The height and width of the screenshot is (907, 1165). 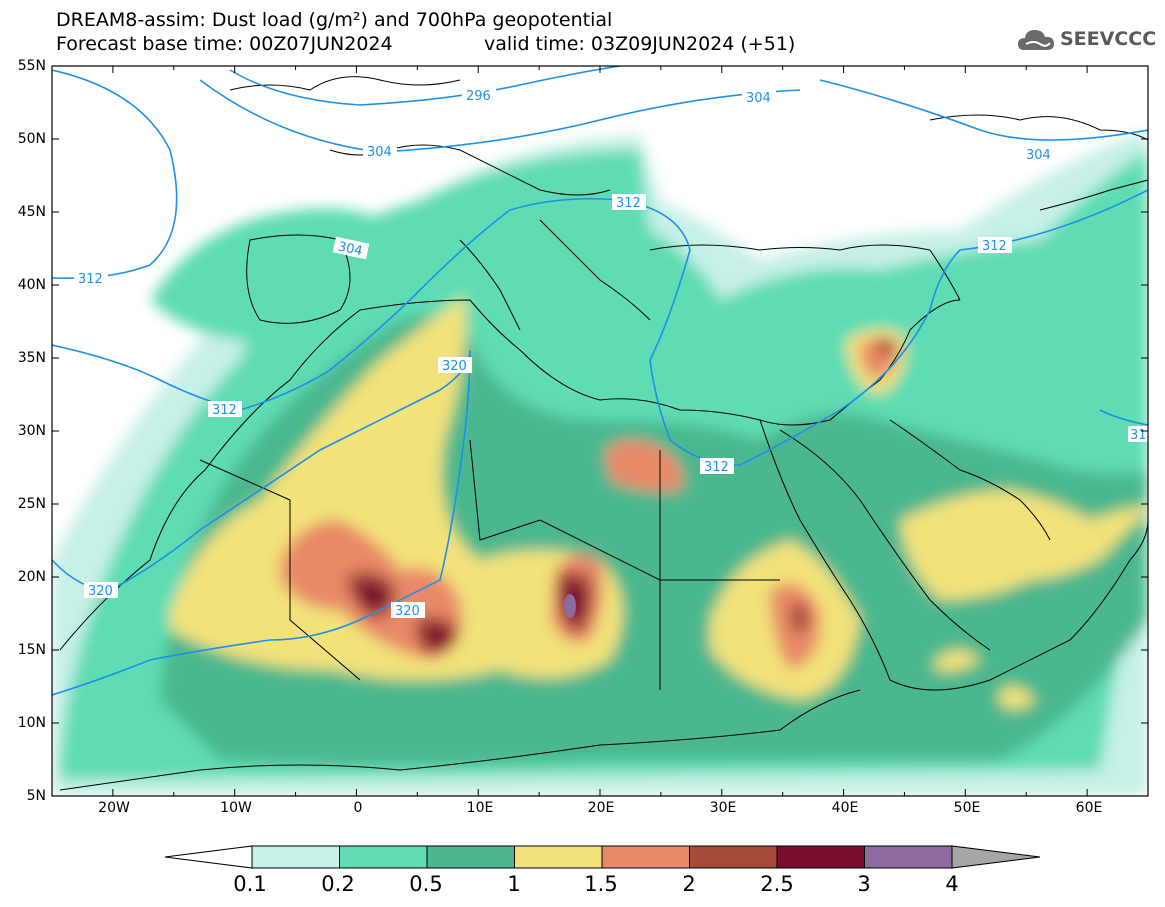 I want to click on lon-label: 20W, so click(x=114, y=808).